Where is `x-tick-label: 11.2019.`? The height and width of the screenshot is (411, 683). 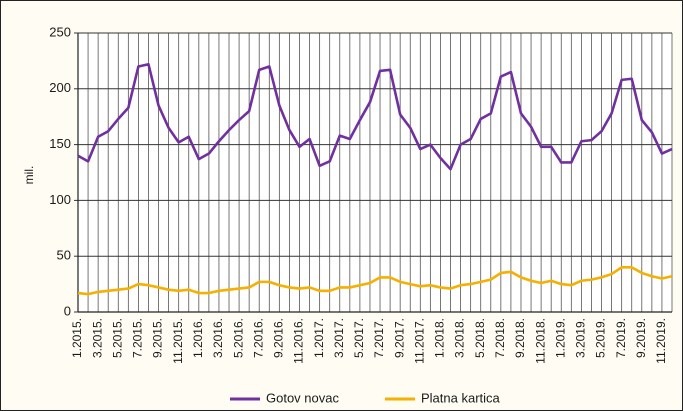
x-tick-label: 11.2019. is located at coordinates (661, 341).